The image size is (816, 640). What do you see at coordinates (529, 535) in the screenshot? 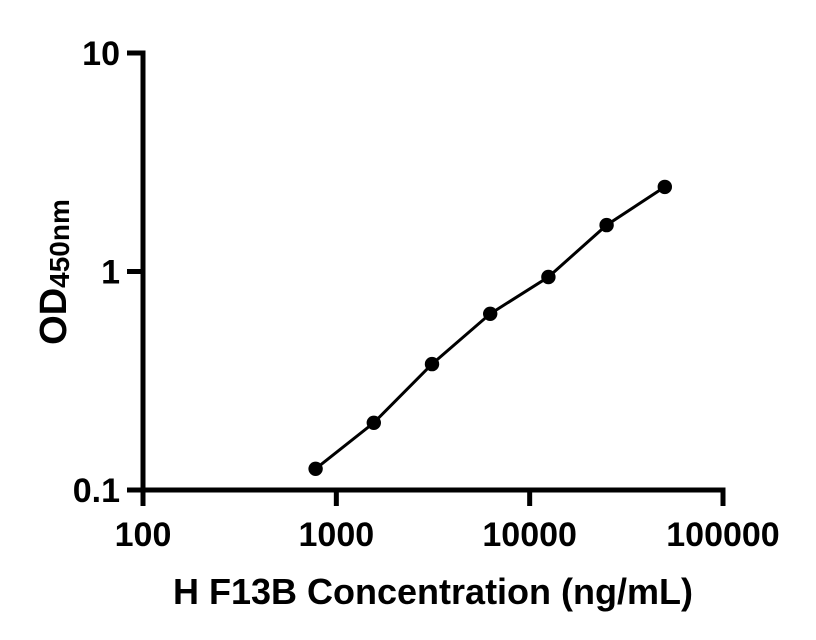
I see `x-axis-tick-label: 10000` at bounding box center [529, 535].